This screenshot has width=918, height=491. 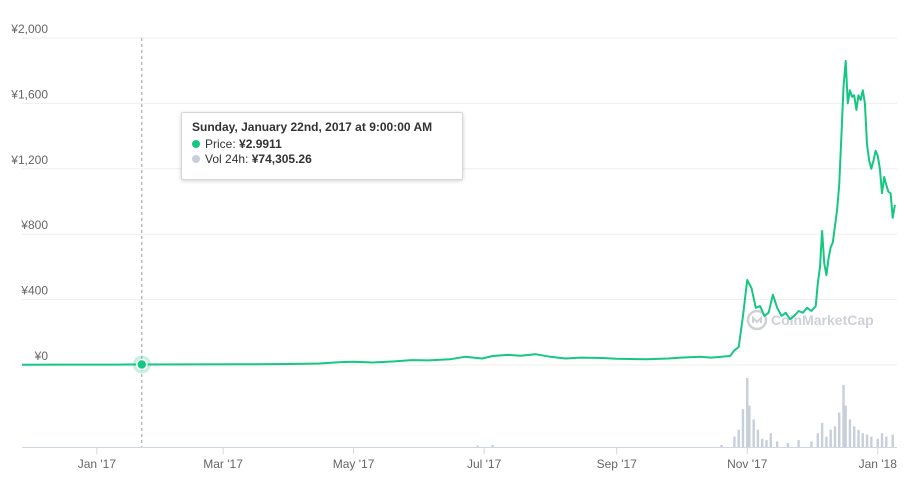 What do you see at coordinates (29, 94) in the screenshot?
I see `y-tick-label: ¥1,600` at bounding box center [29, 94].